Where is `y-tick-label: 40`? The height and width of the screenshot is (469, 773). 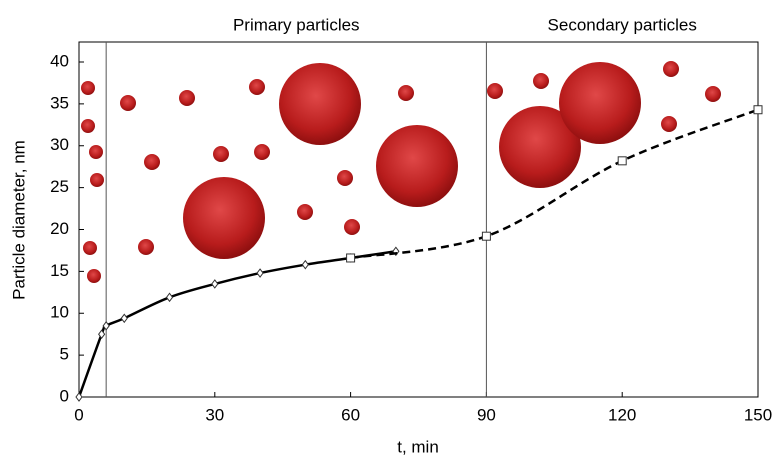
y-tick-label: 40 is located at coordinates (59, 60).